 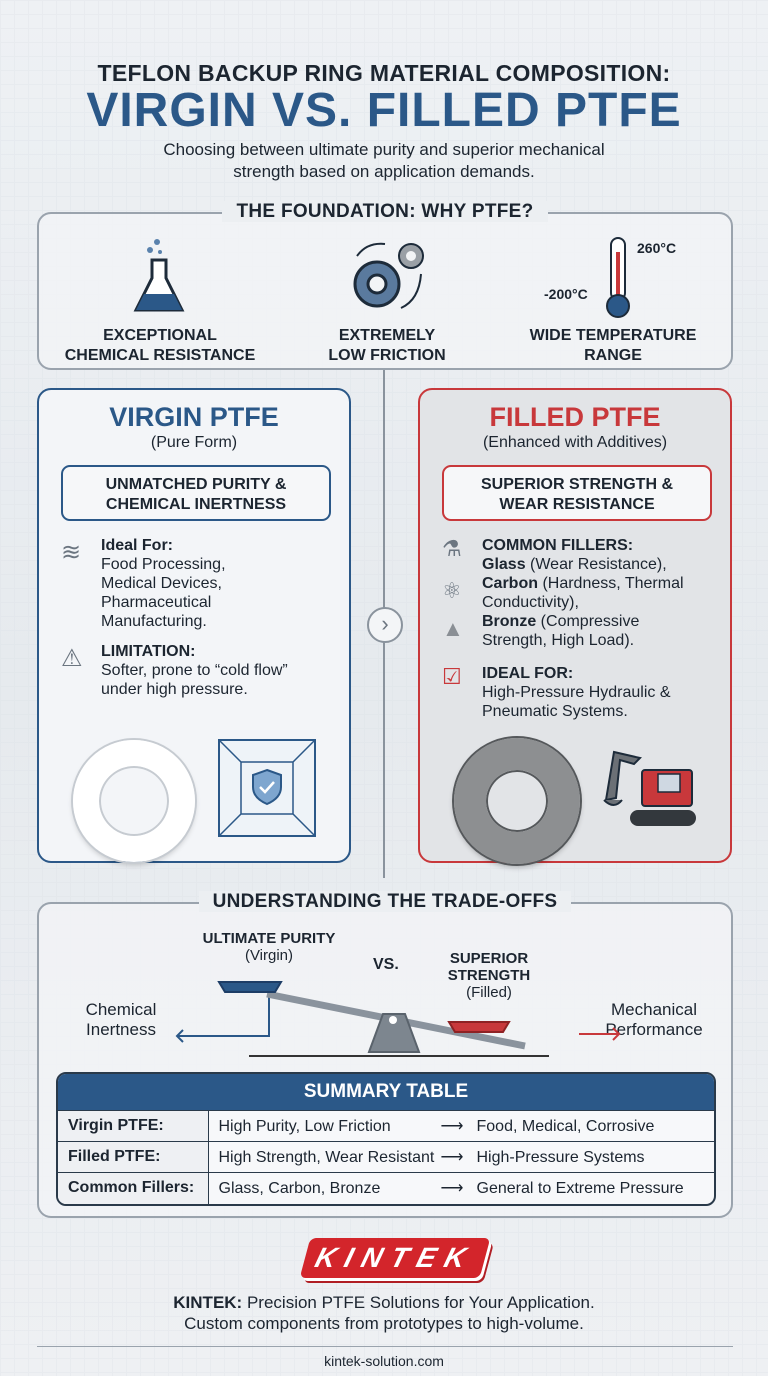 I want to click on virgin-highlight: UNMATCHED PURITY & CHEMICAL INERTNESS, so click(x=196, y=493).